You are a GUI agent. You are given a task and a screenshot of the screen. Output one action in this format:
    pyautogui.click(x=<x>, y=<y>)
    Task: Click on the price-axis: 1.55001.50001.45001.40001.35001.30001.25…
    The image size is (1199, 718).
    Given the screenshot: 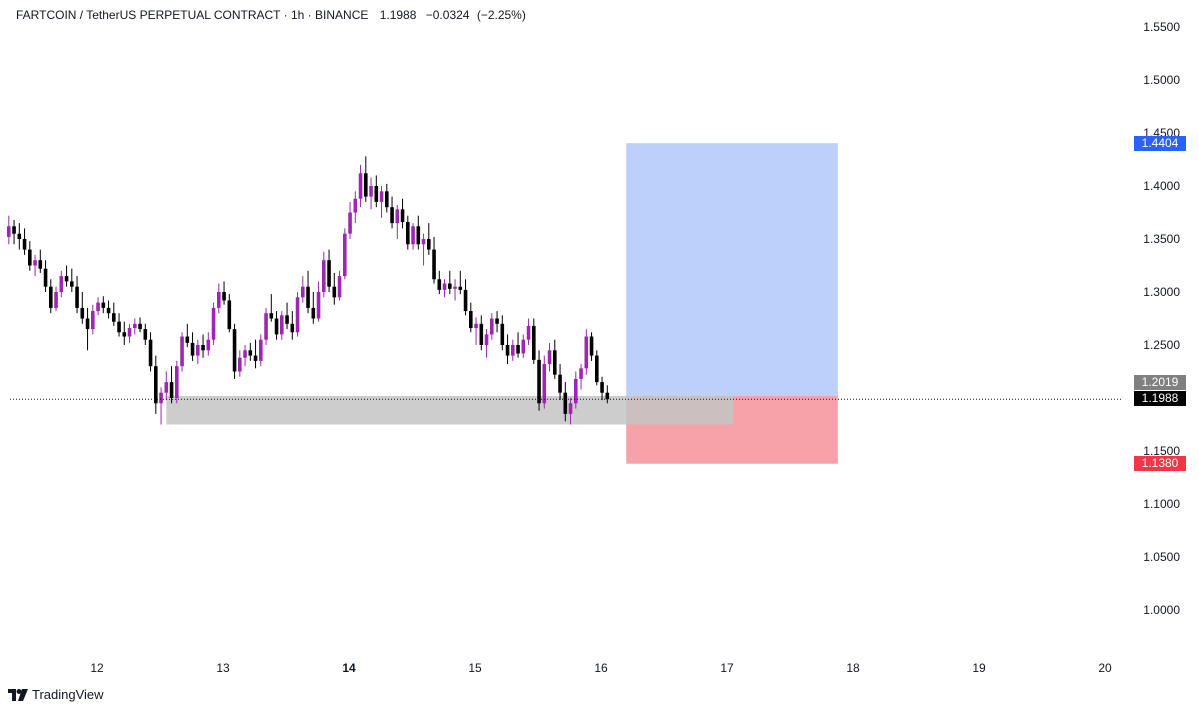 What is the action you would take?
    pyautogui.click(x=1161, y=318)
    